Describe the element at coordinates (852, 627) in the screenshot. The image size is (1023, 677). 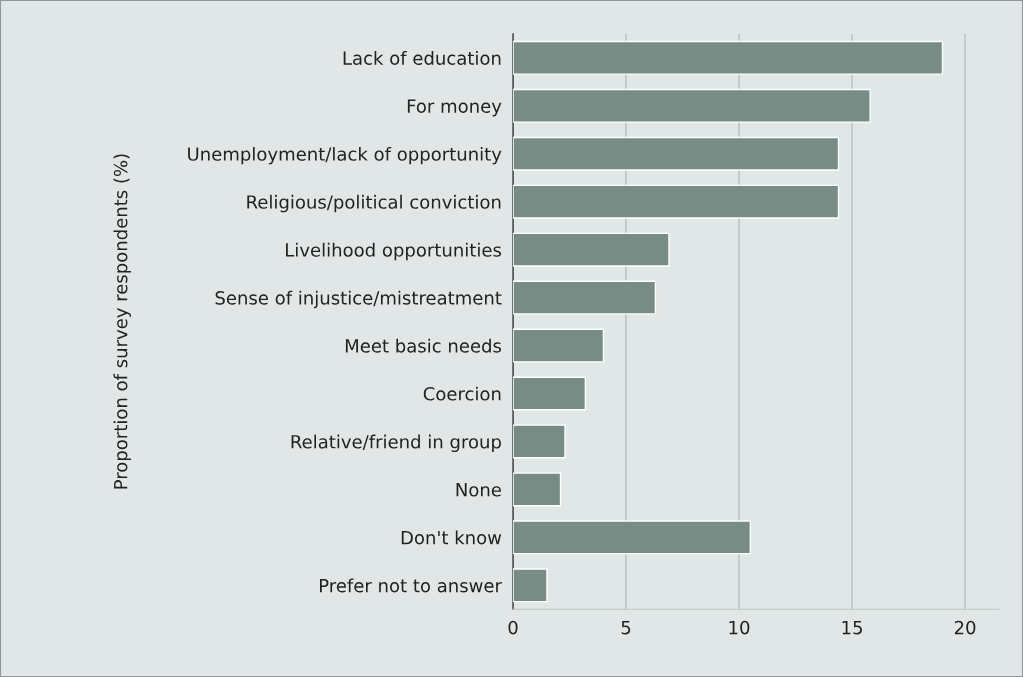
I see `x-tick-label: 15` at that location.